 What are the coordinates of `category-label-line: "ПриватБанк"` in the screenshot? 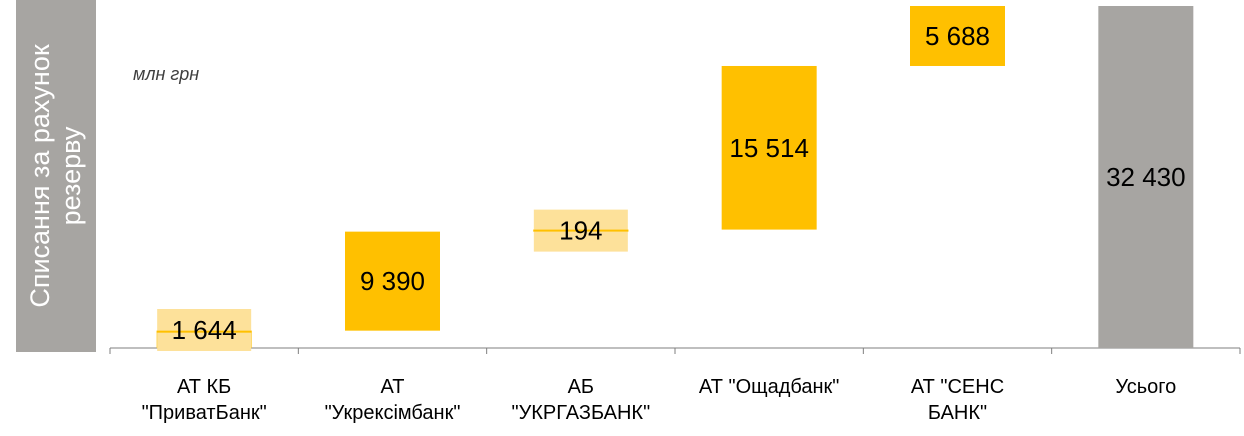 It's located at (204, 413).